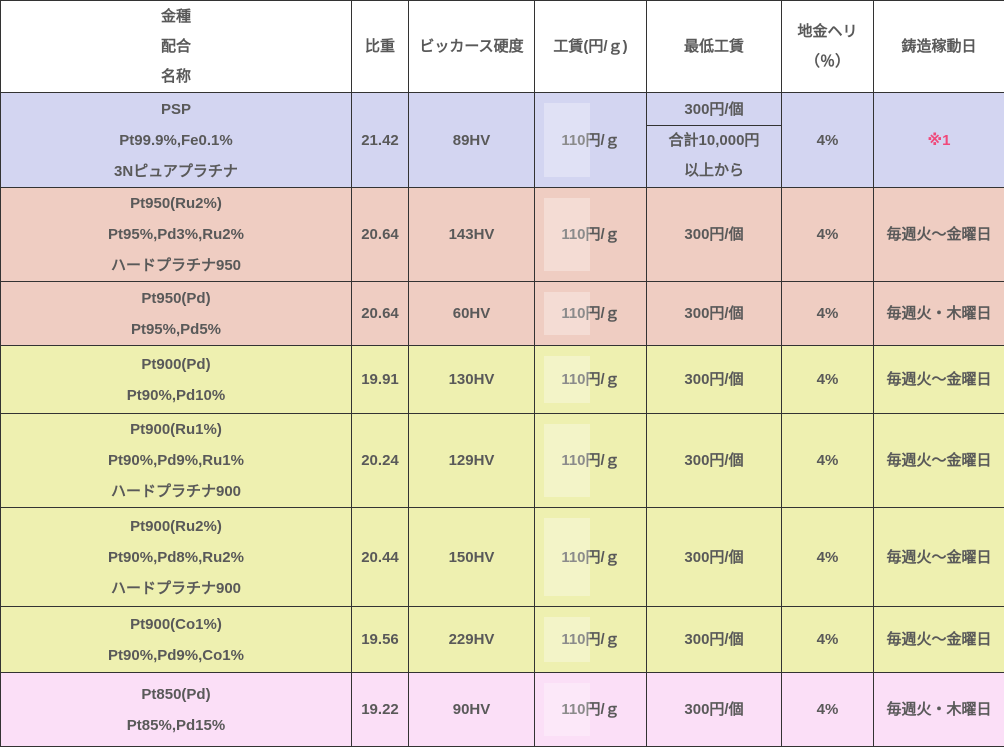 Image resolution: width=1004 pixels, height=747 pixels. What do you see at coordinates (472, 640) in the screenshot?
I see `cell-vickers-hardness: 229HV` at bounding box center [472, 640].